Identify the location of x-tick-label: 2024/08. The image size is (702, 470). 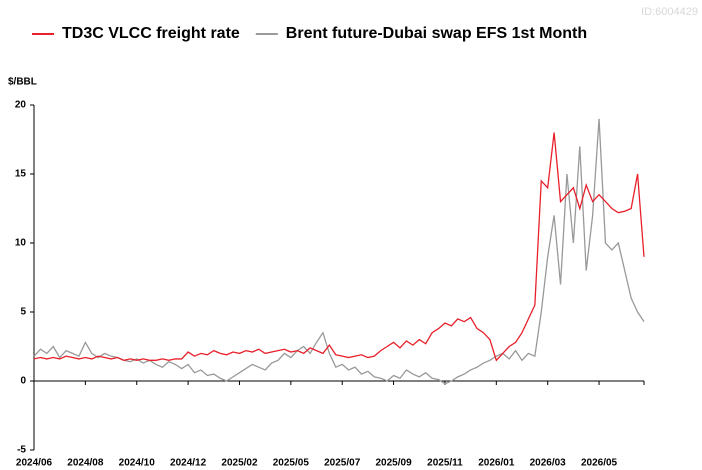
(85, 463).